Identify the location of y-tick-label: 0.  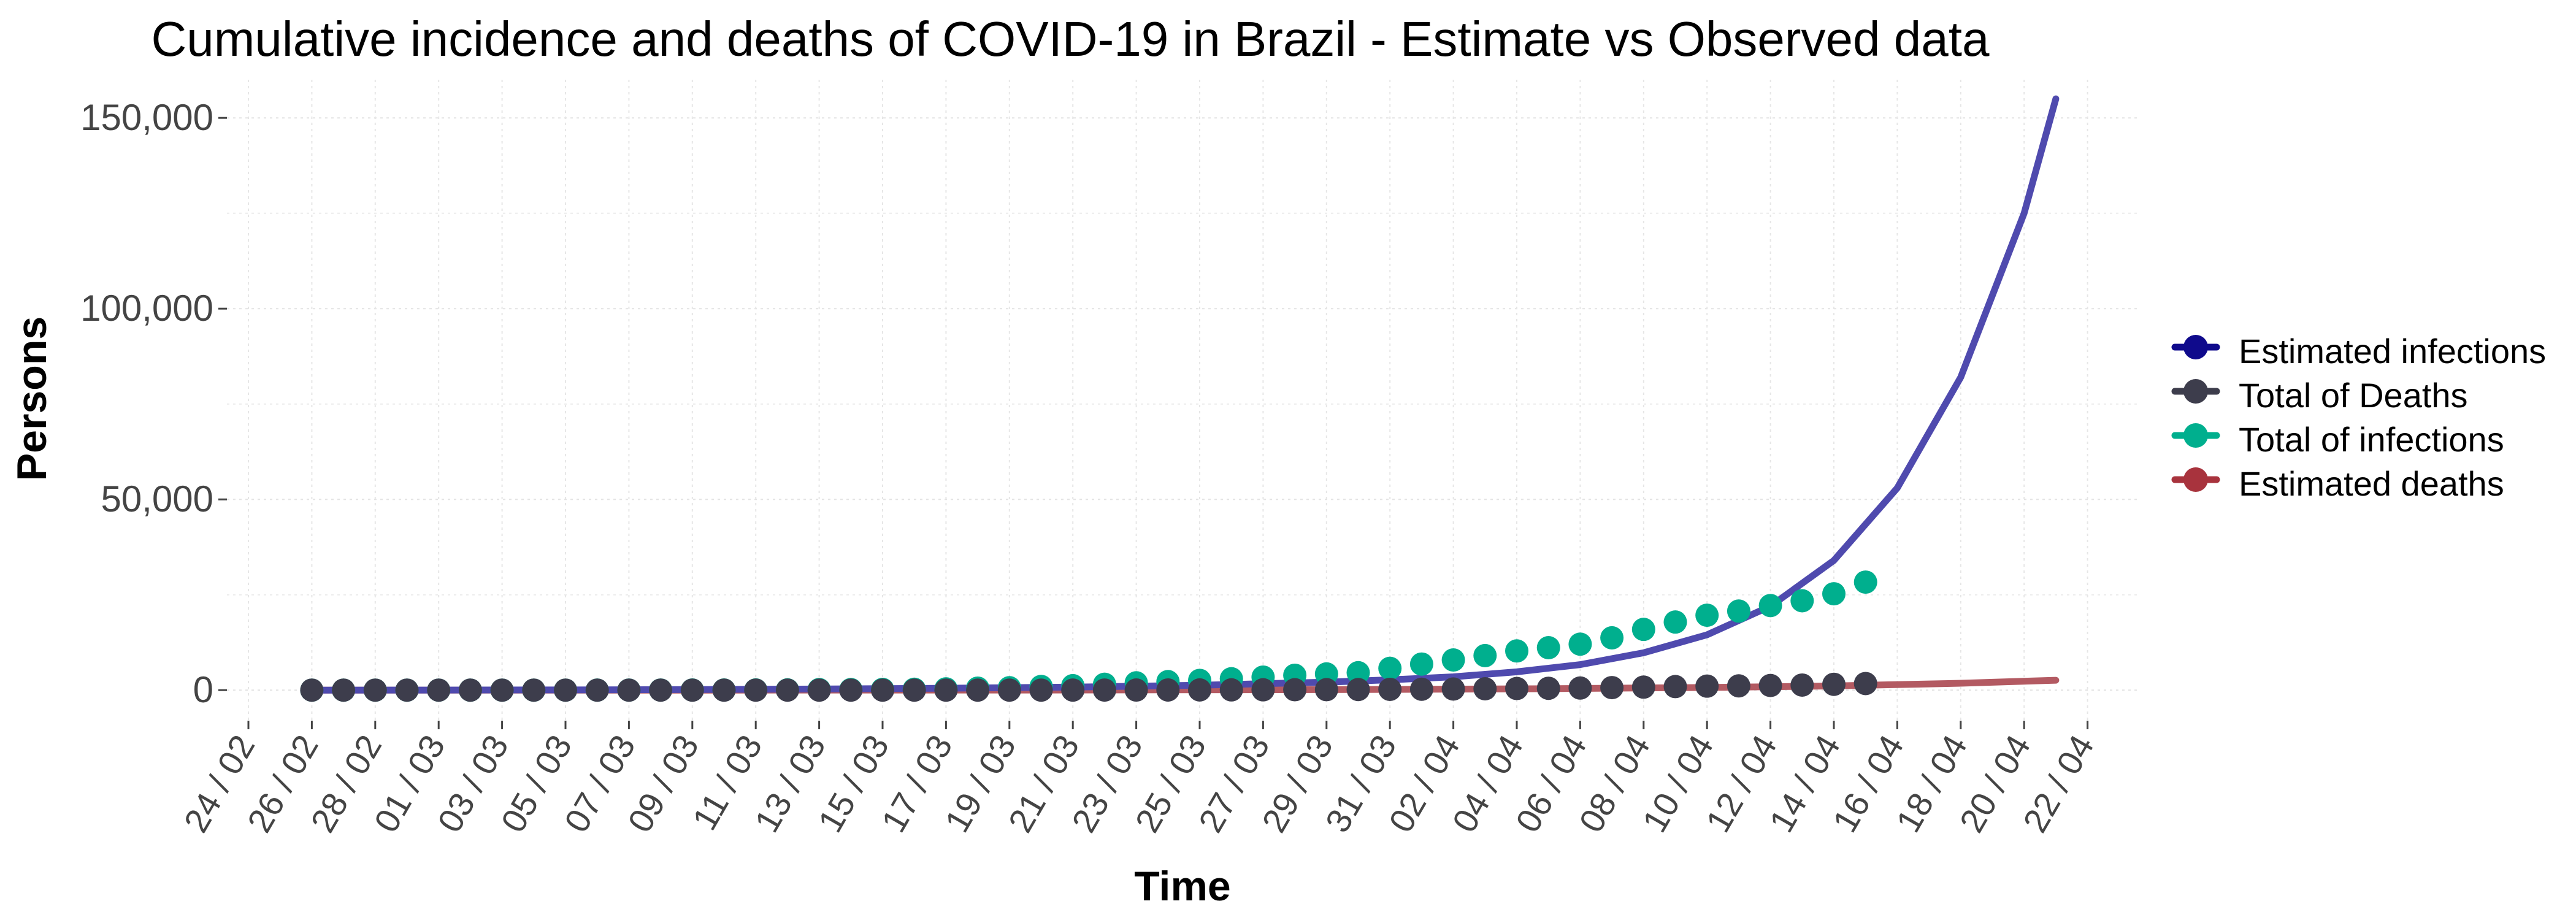
(203, 689).